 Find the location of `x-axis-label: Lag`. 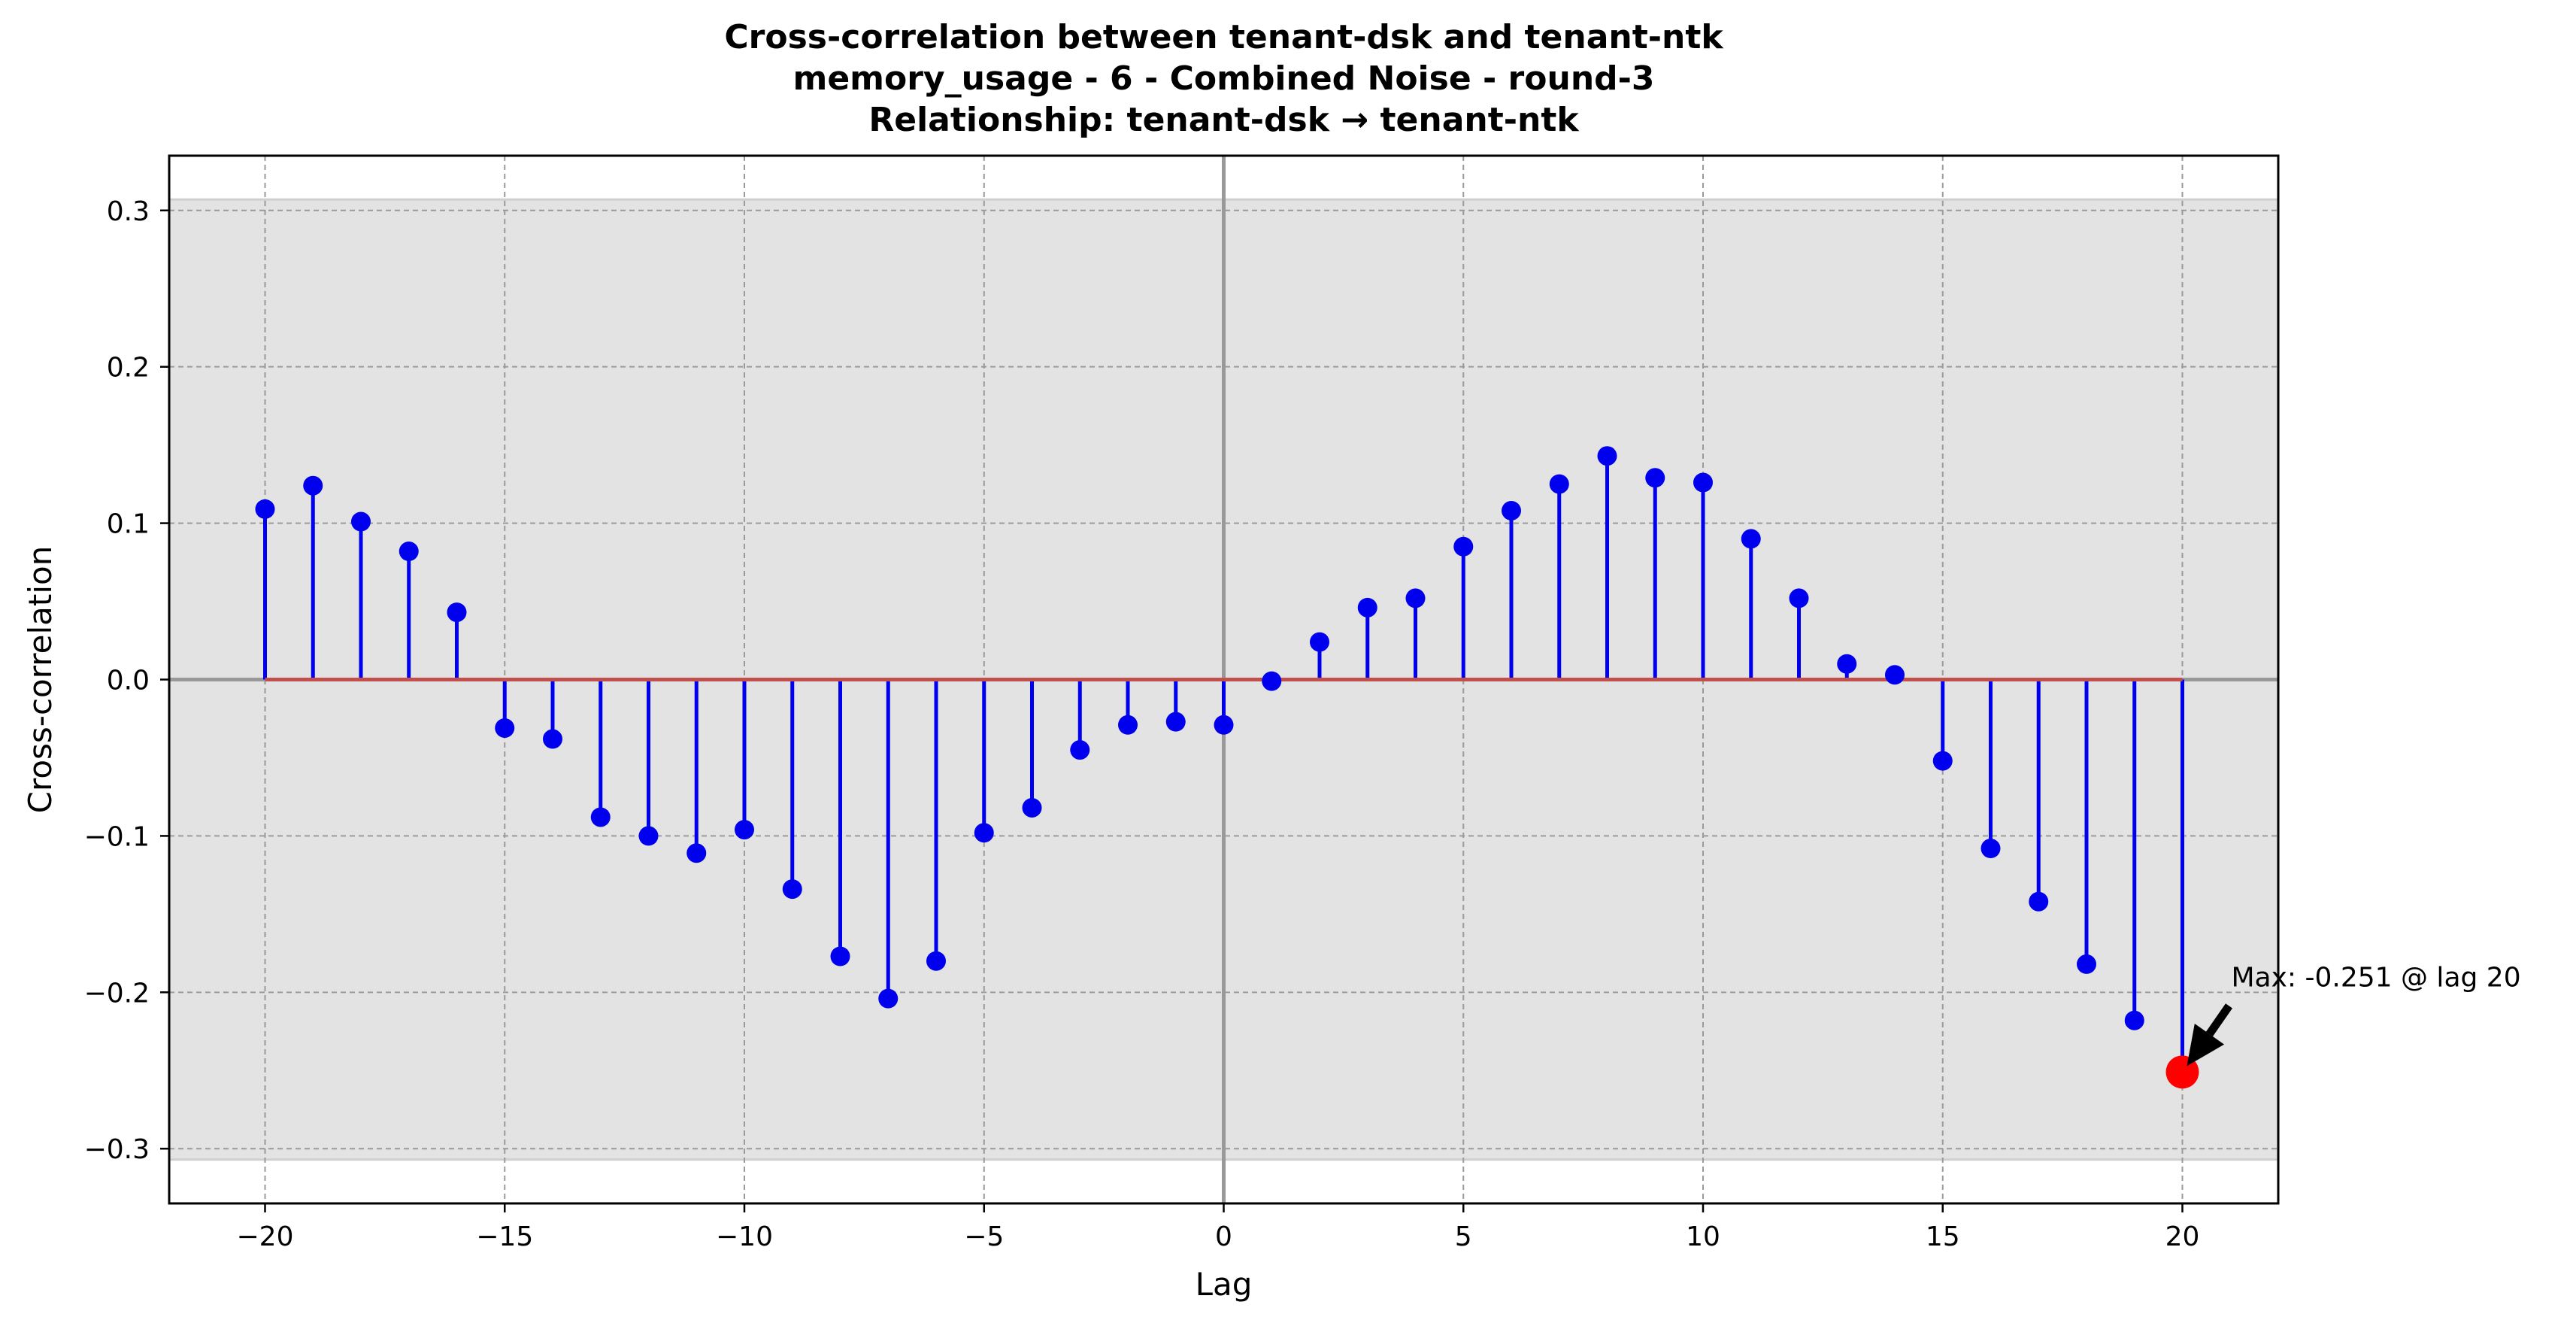

x-axis-label: Lag is located at coordinates (1224, 1284).